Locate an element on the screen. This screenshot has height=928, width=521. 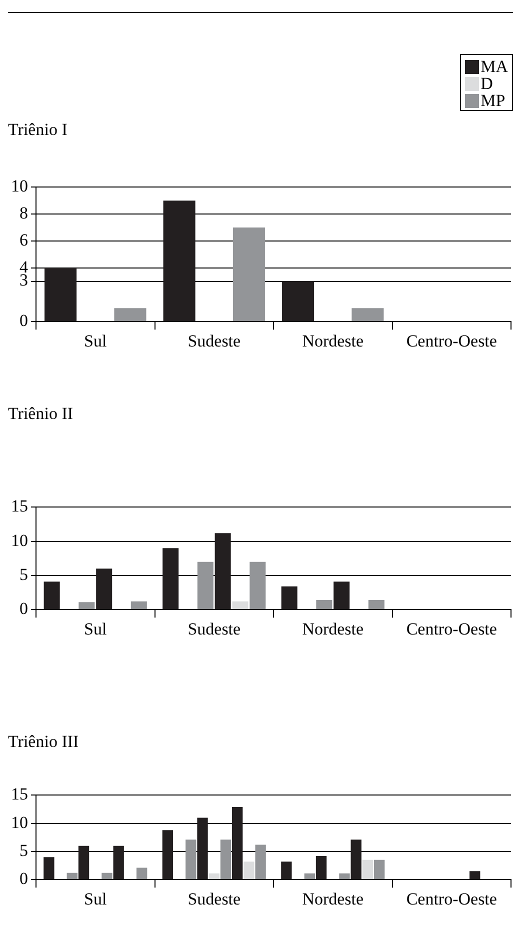
legend-label: MA is located at coordinates (494, 66).